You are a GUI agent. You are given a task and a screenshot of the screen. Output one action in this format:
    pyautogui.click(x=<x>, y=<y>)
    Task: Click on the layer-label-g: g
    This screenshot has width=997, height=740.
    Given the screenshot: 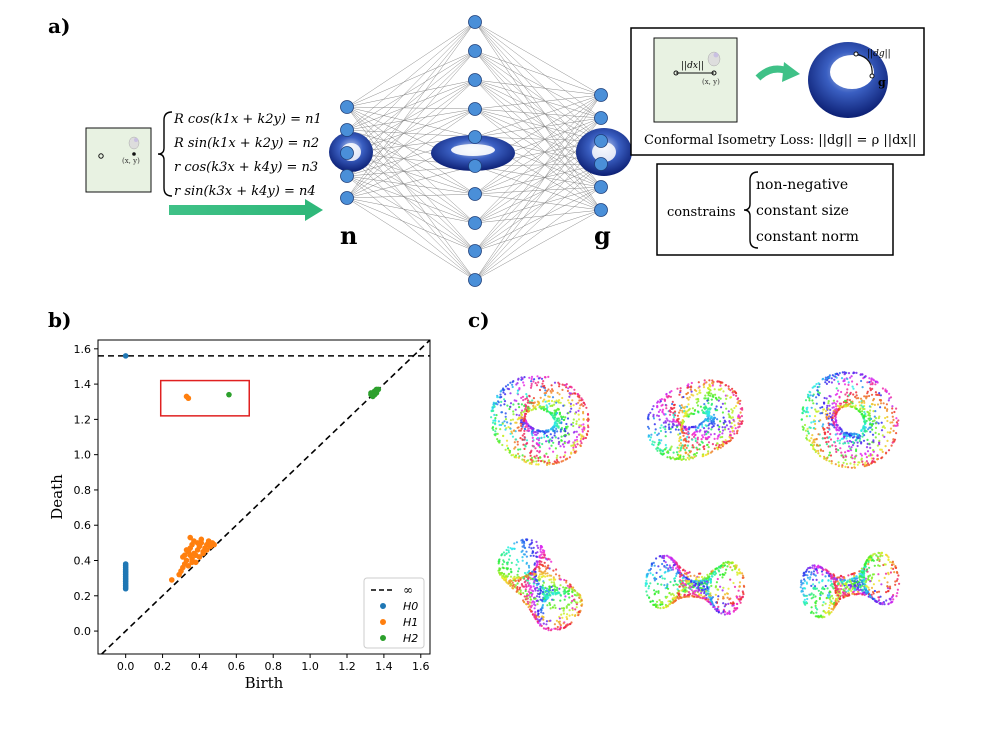 What is the action you would take?
    pyautogui.click(x=602, y=235)
    